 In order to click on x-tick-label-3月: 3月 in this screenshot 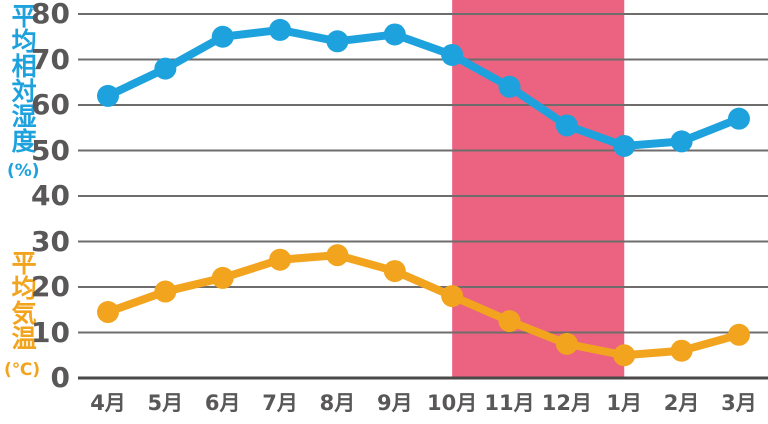, I will do `click(739, 403)`.